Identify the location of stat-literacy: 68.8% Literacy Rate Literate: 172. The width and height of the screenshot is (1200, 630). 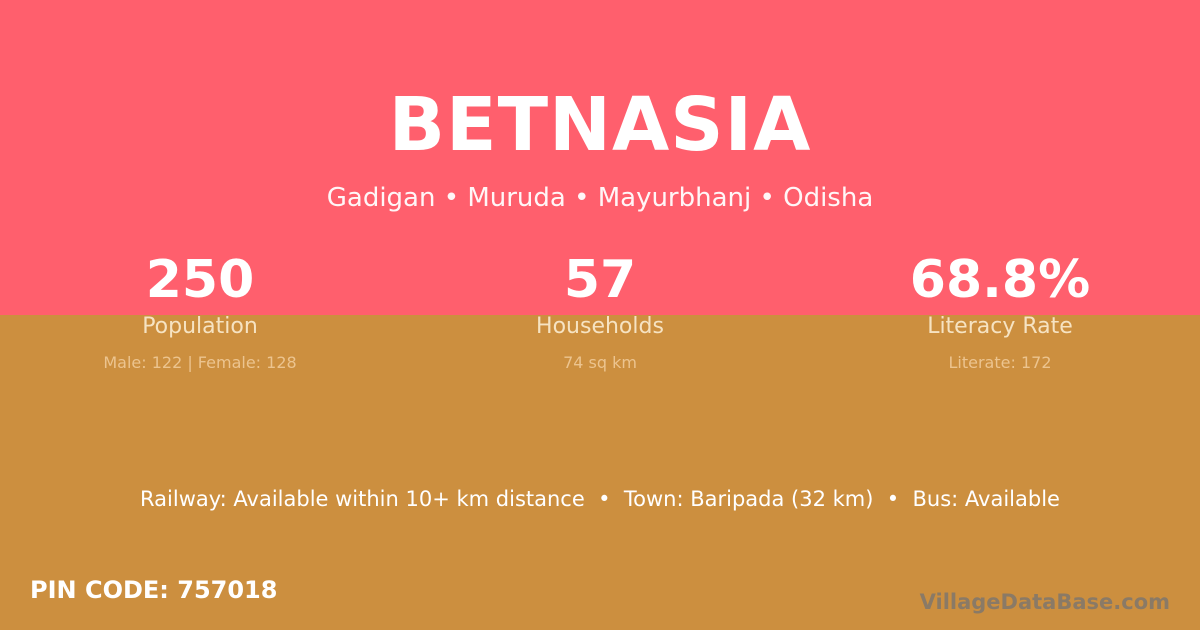
(1000, 311).